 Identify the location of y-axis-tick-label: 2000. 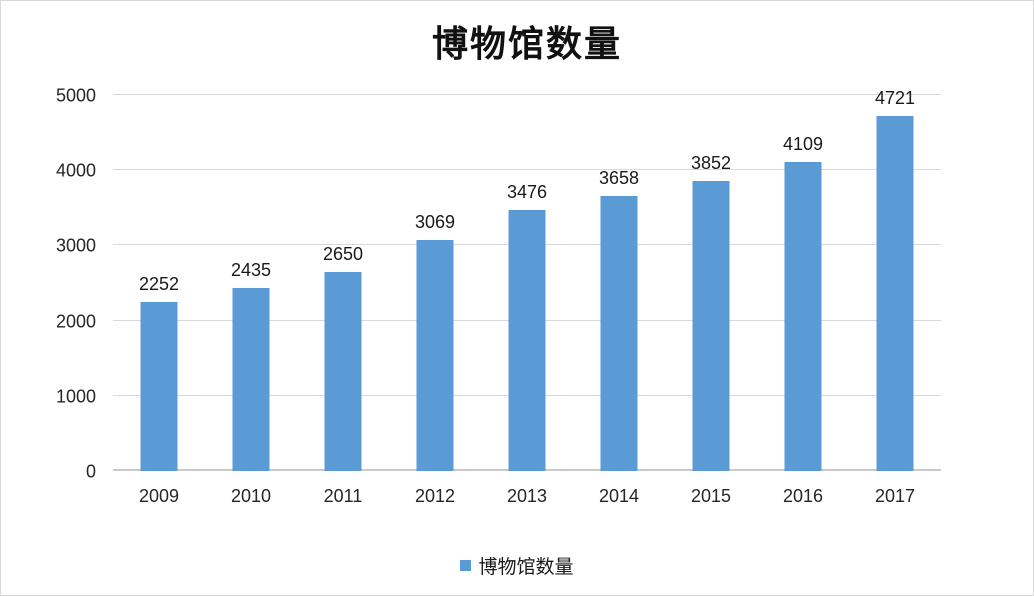
(75, 321).